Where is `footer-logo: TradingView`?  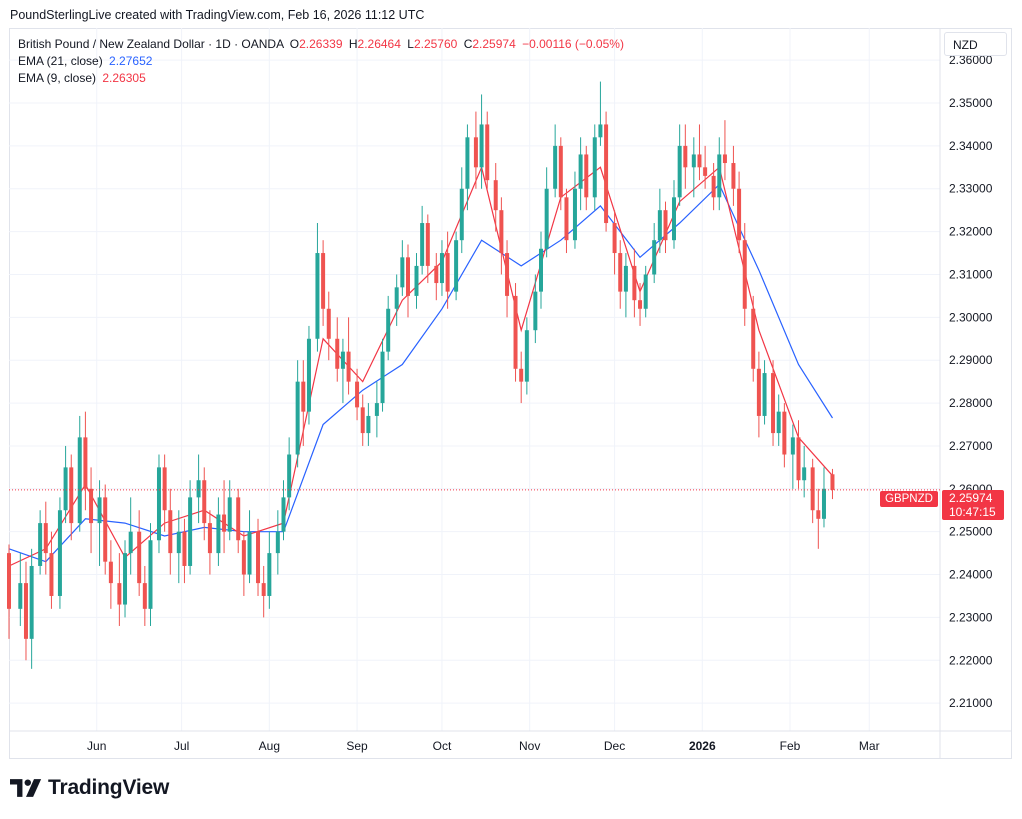 footer-logo: TradingView is located at coordinates (89, 788).